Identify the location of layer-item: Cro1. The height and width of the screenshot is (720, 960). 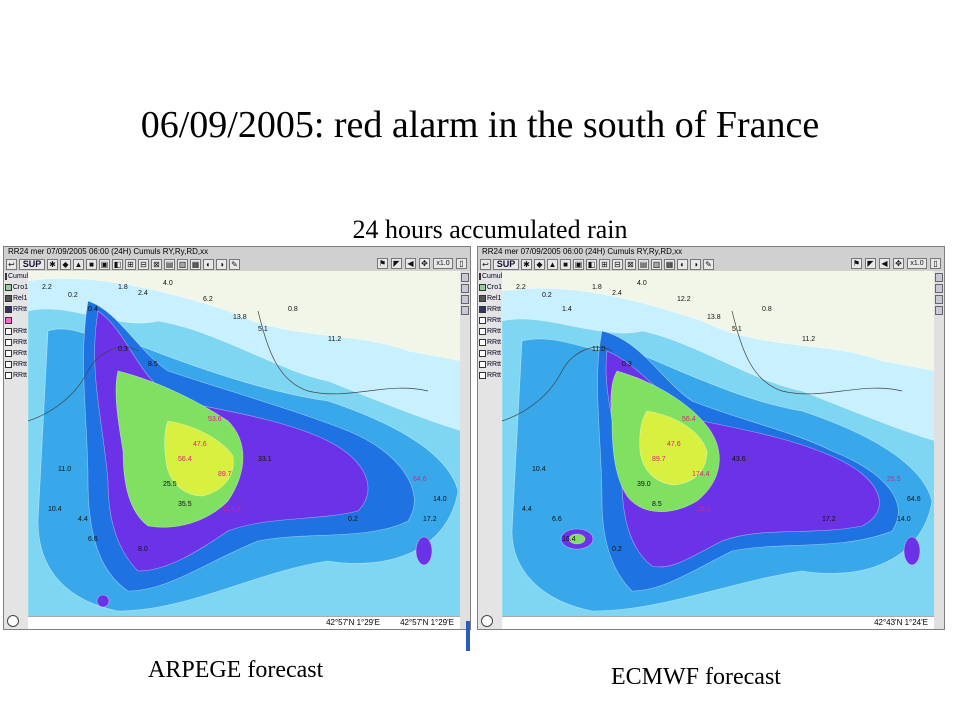
(16, 287).